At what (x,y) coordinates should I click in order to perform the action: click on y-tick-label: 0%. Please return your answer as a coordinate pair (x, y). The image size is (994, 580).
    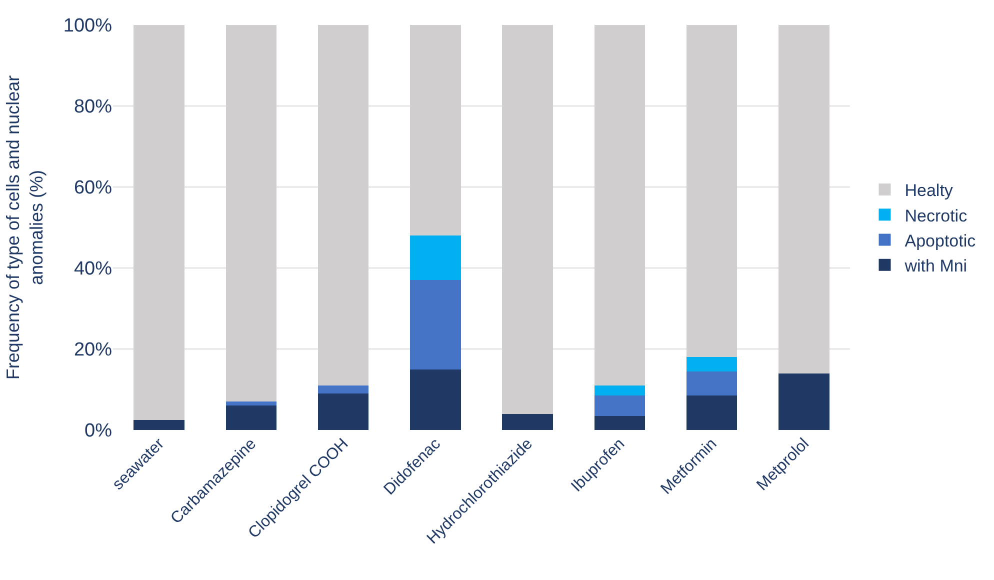
    Looking at the image, I should click on (98, 431).